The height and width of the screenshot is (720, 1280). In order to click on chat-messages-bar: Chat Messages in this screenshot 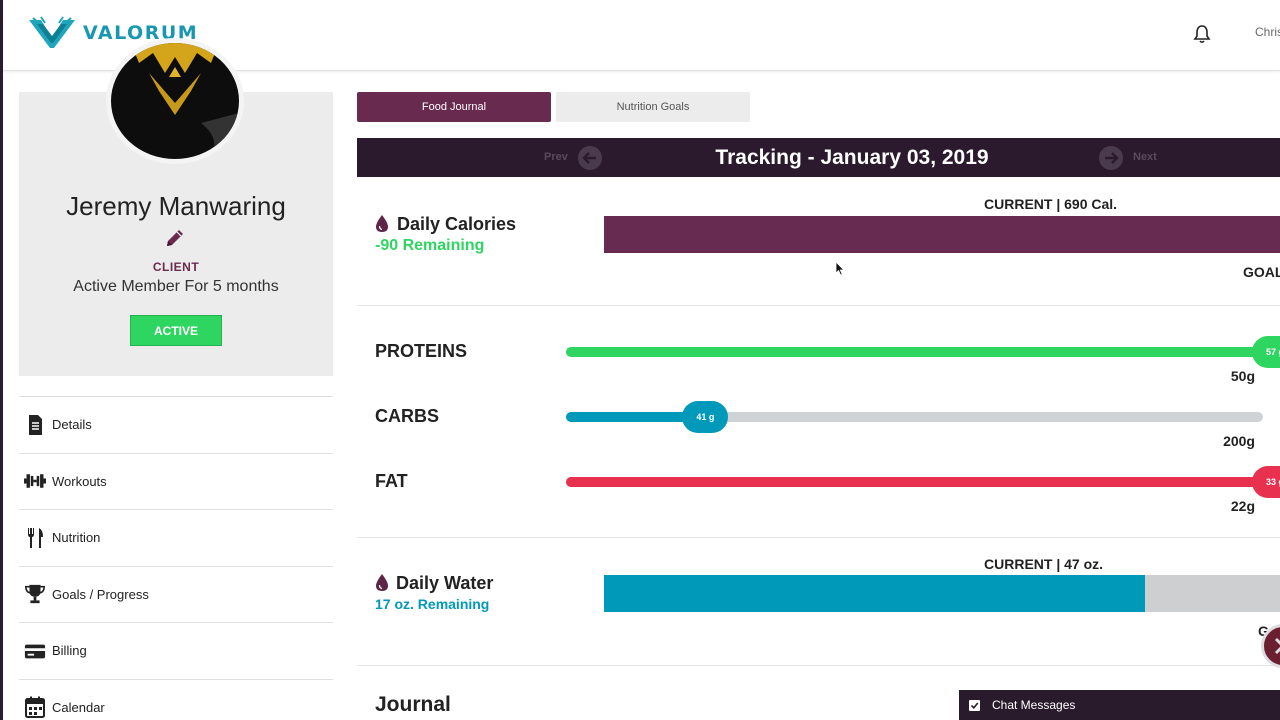, I will do `click(1119, 705)`.